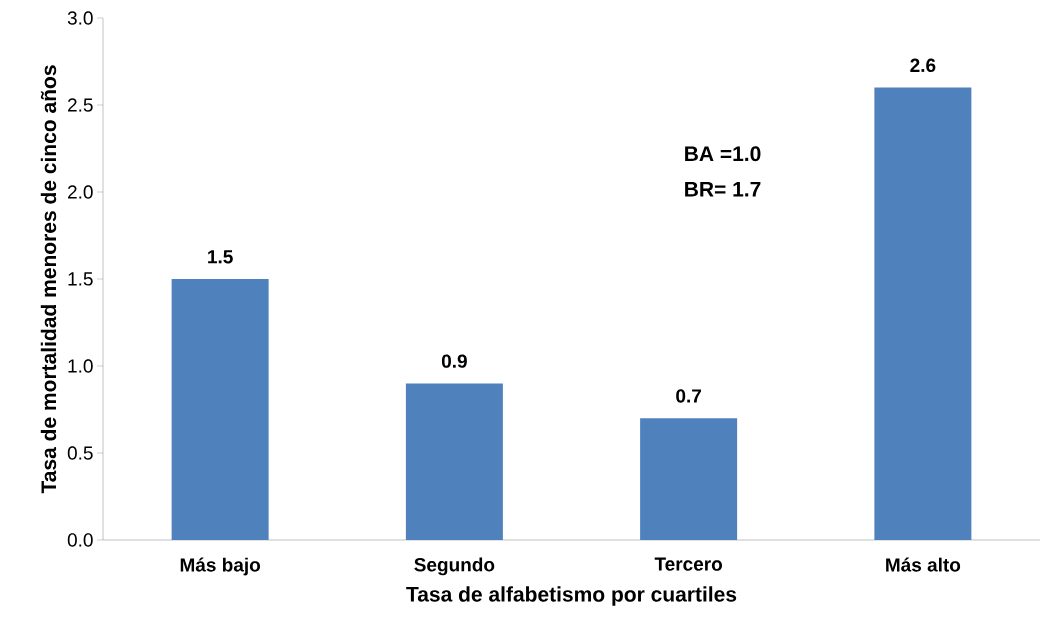 The height and width of the screenshot is (629, 1063). What do you see at coordinates (80, 453) in the screenshot?
I see `y-tick-label: 0.5` at bounding box center [80, 453].